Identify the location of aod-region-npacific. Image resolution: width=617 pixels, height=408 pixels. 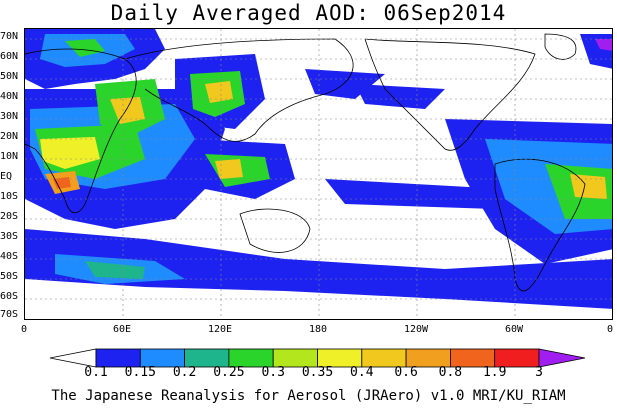
(345, 84).